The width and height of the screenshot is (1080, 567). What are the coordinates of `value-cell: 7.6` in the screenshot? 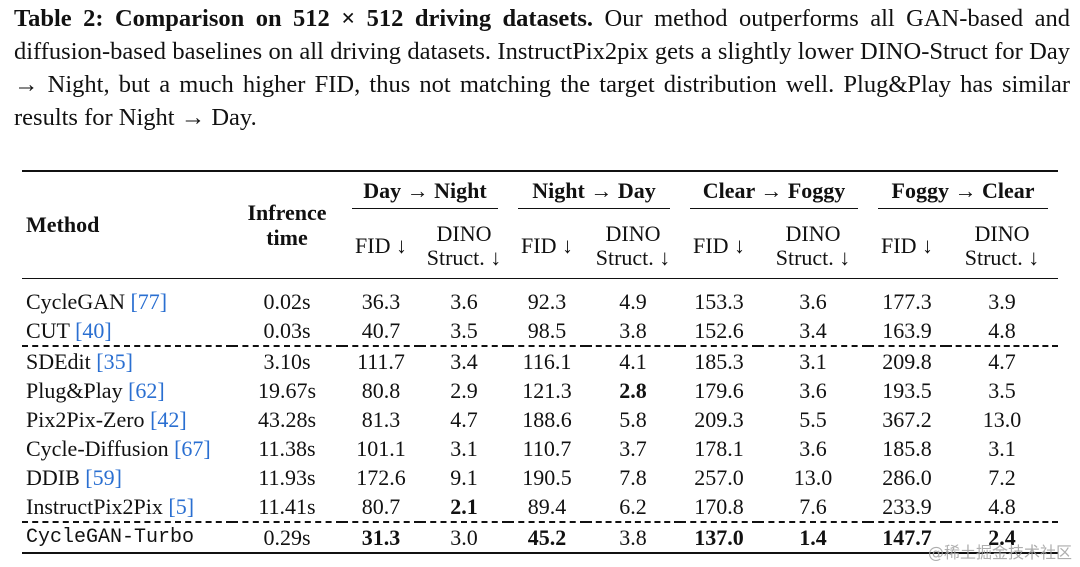 It's located at (813, 506).